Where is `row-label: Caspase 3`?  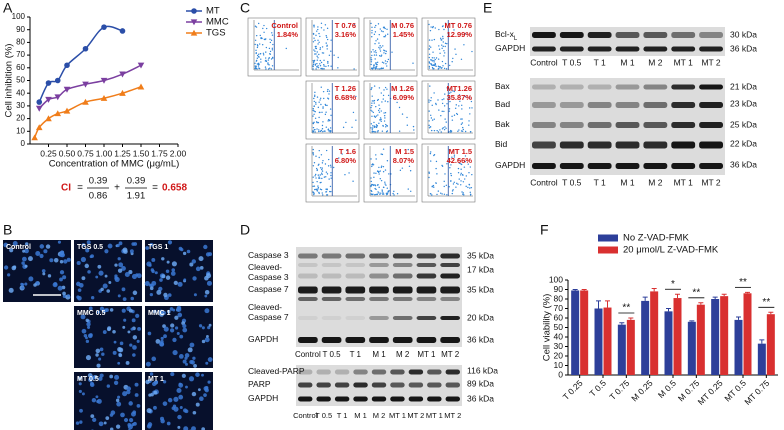 row-label: Caspase 3 is located at coordinates (268, 277).